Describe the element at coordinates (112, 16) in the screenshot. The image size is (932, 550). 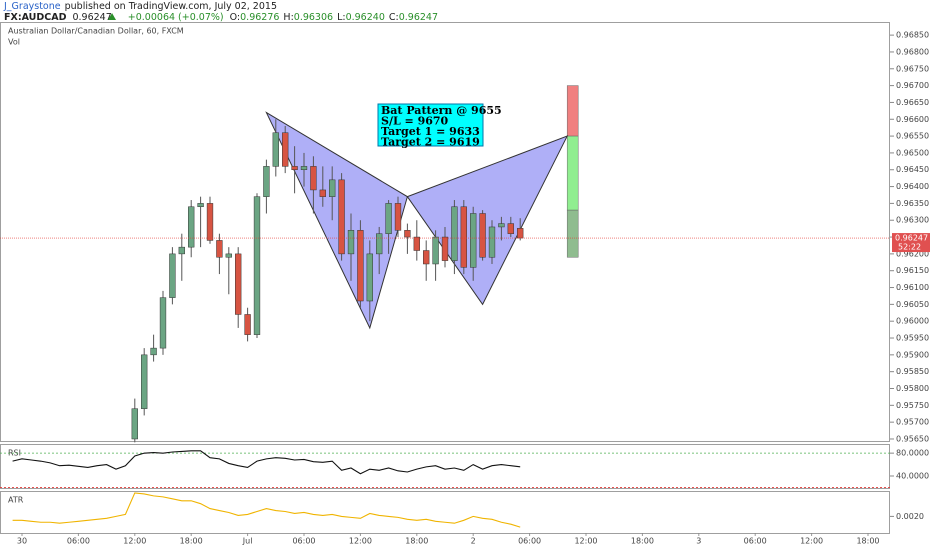
I see `up-arrow` at that location.